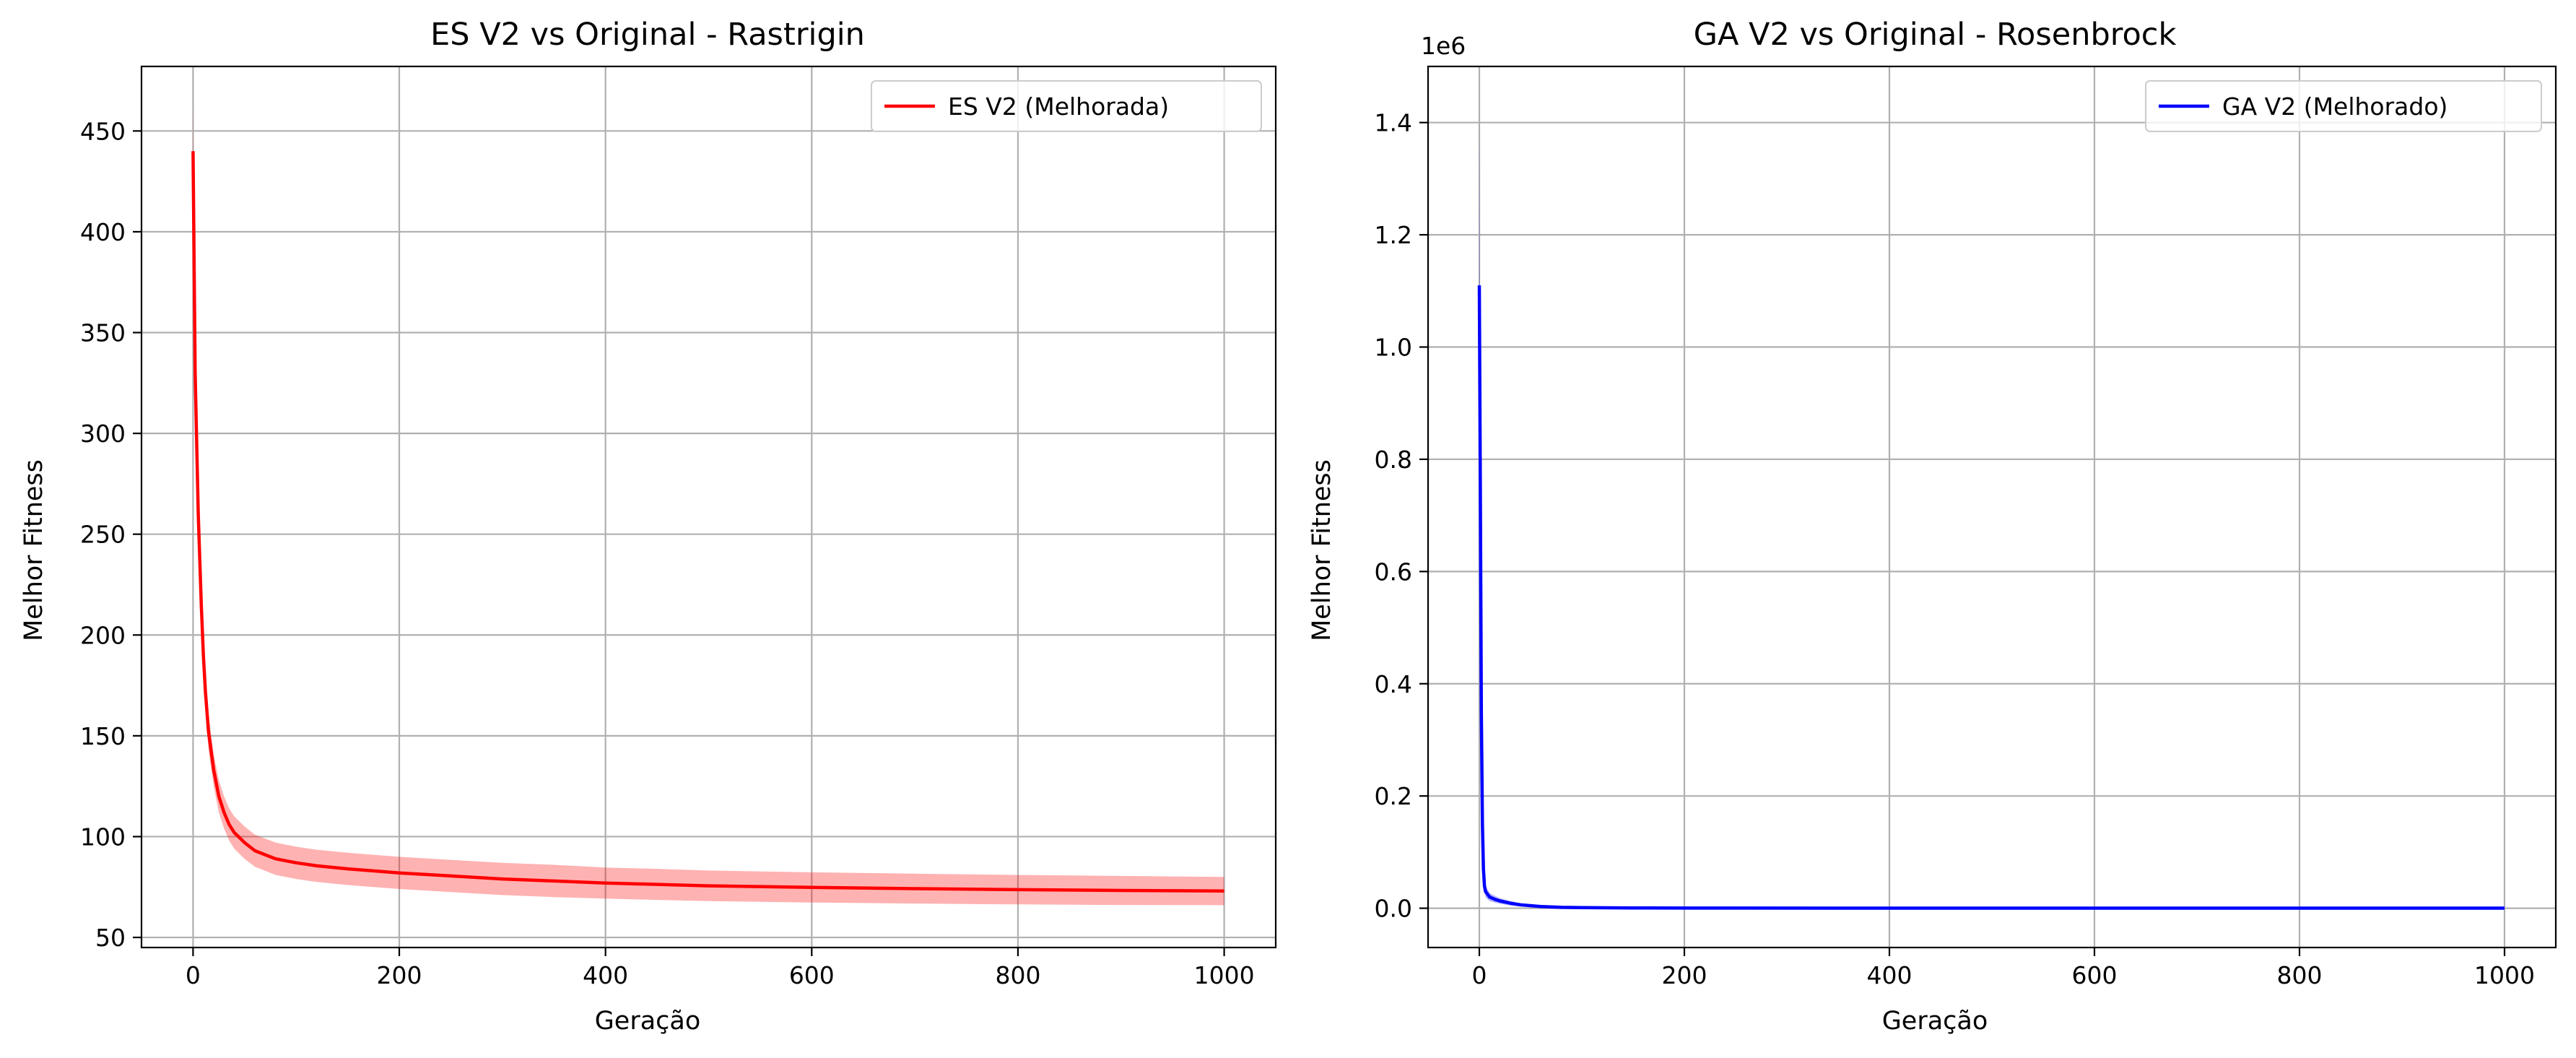  I want to click on chart-2-legend: GA V2 (Melhorado), so click(2343, 106).